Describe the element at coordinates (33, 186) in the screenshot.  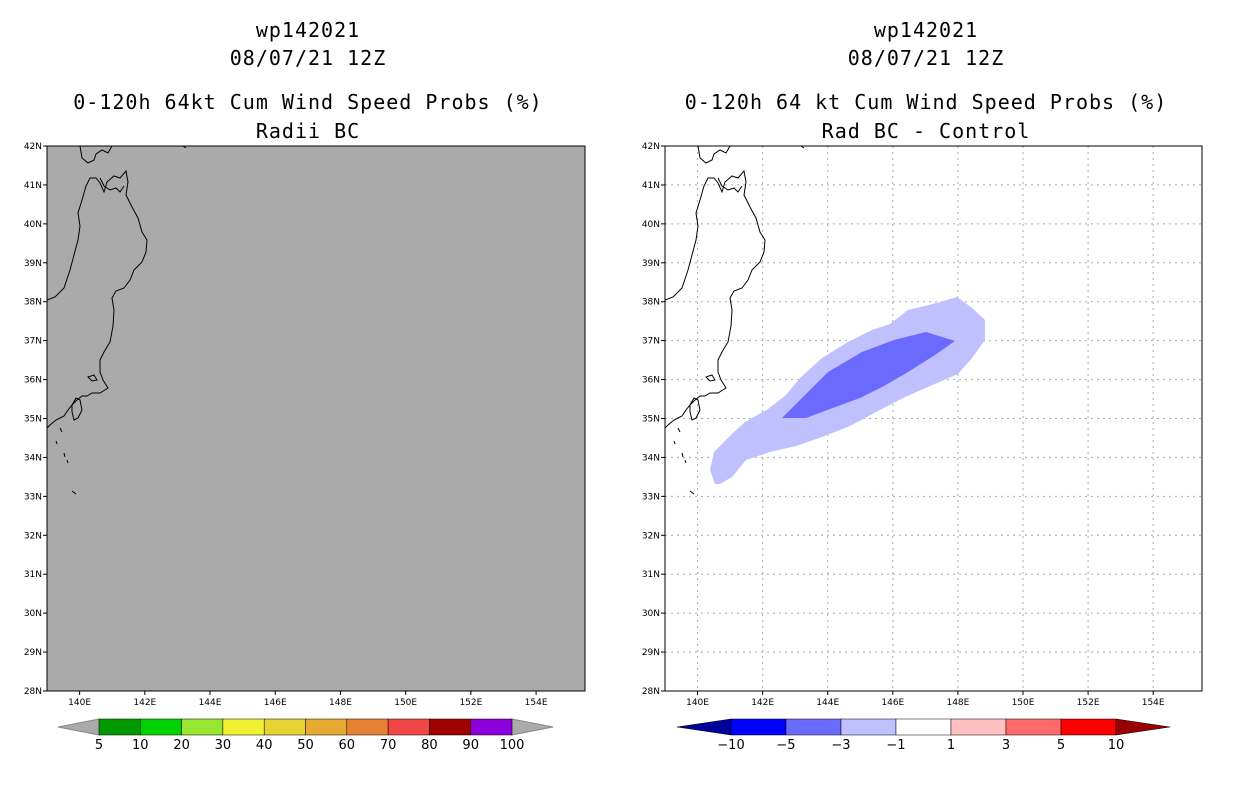
I see `lat-tick-label: 41N` at that location.